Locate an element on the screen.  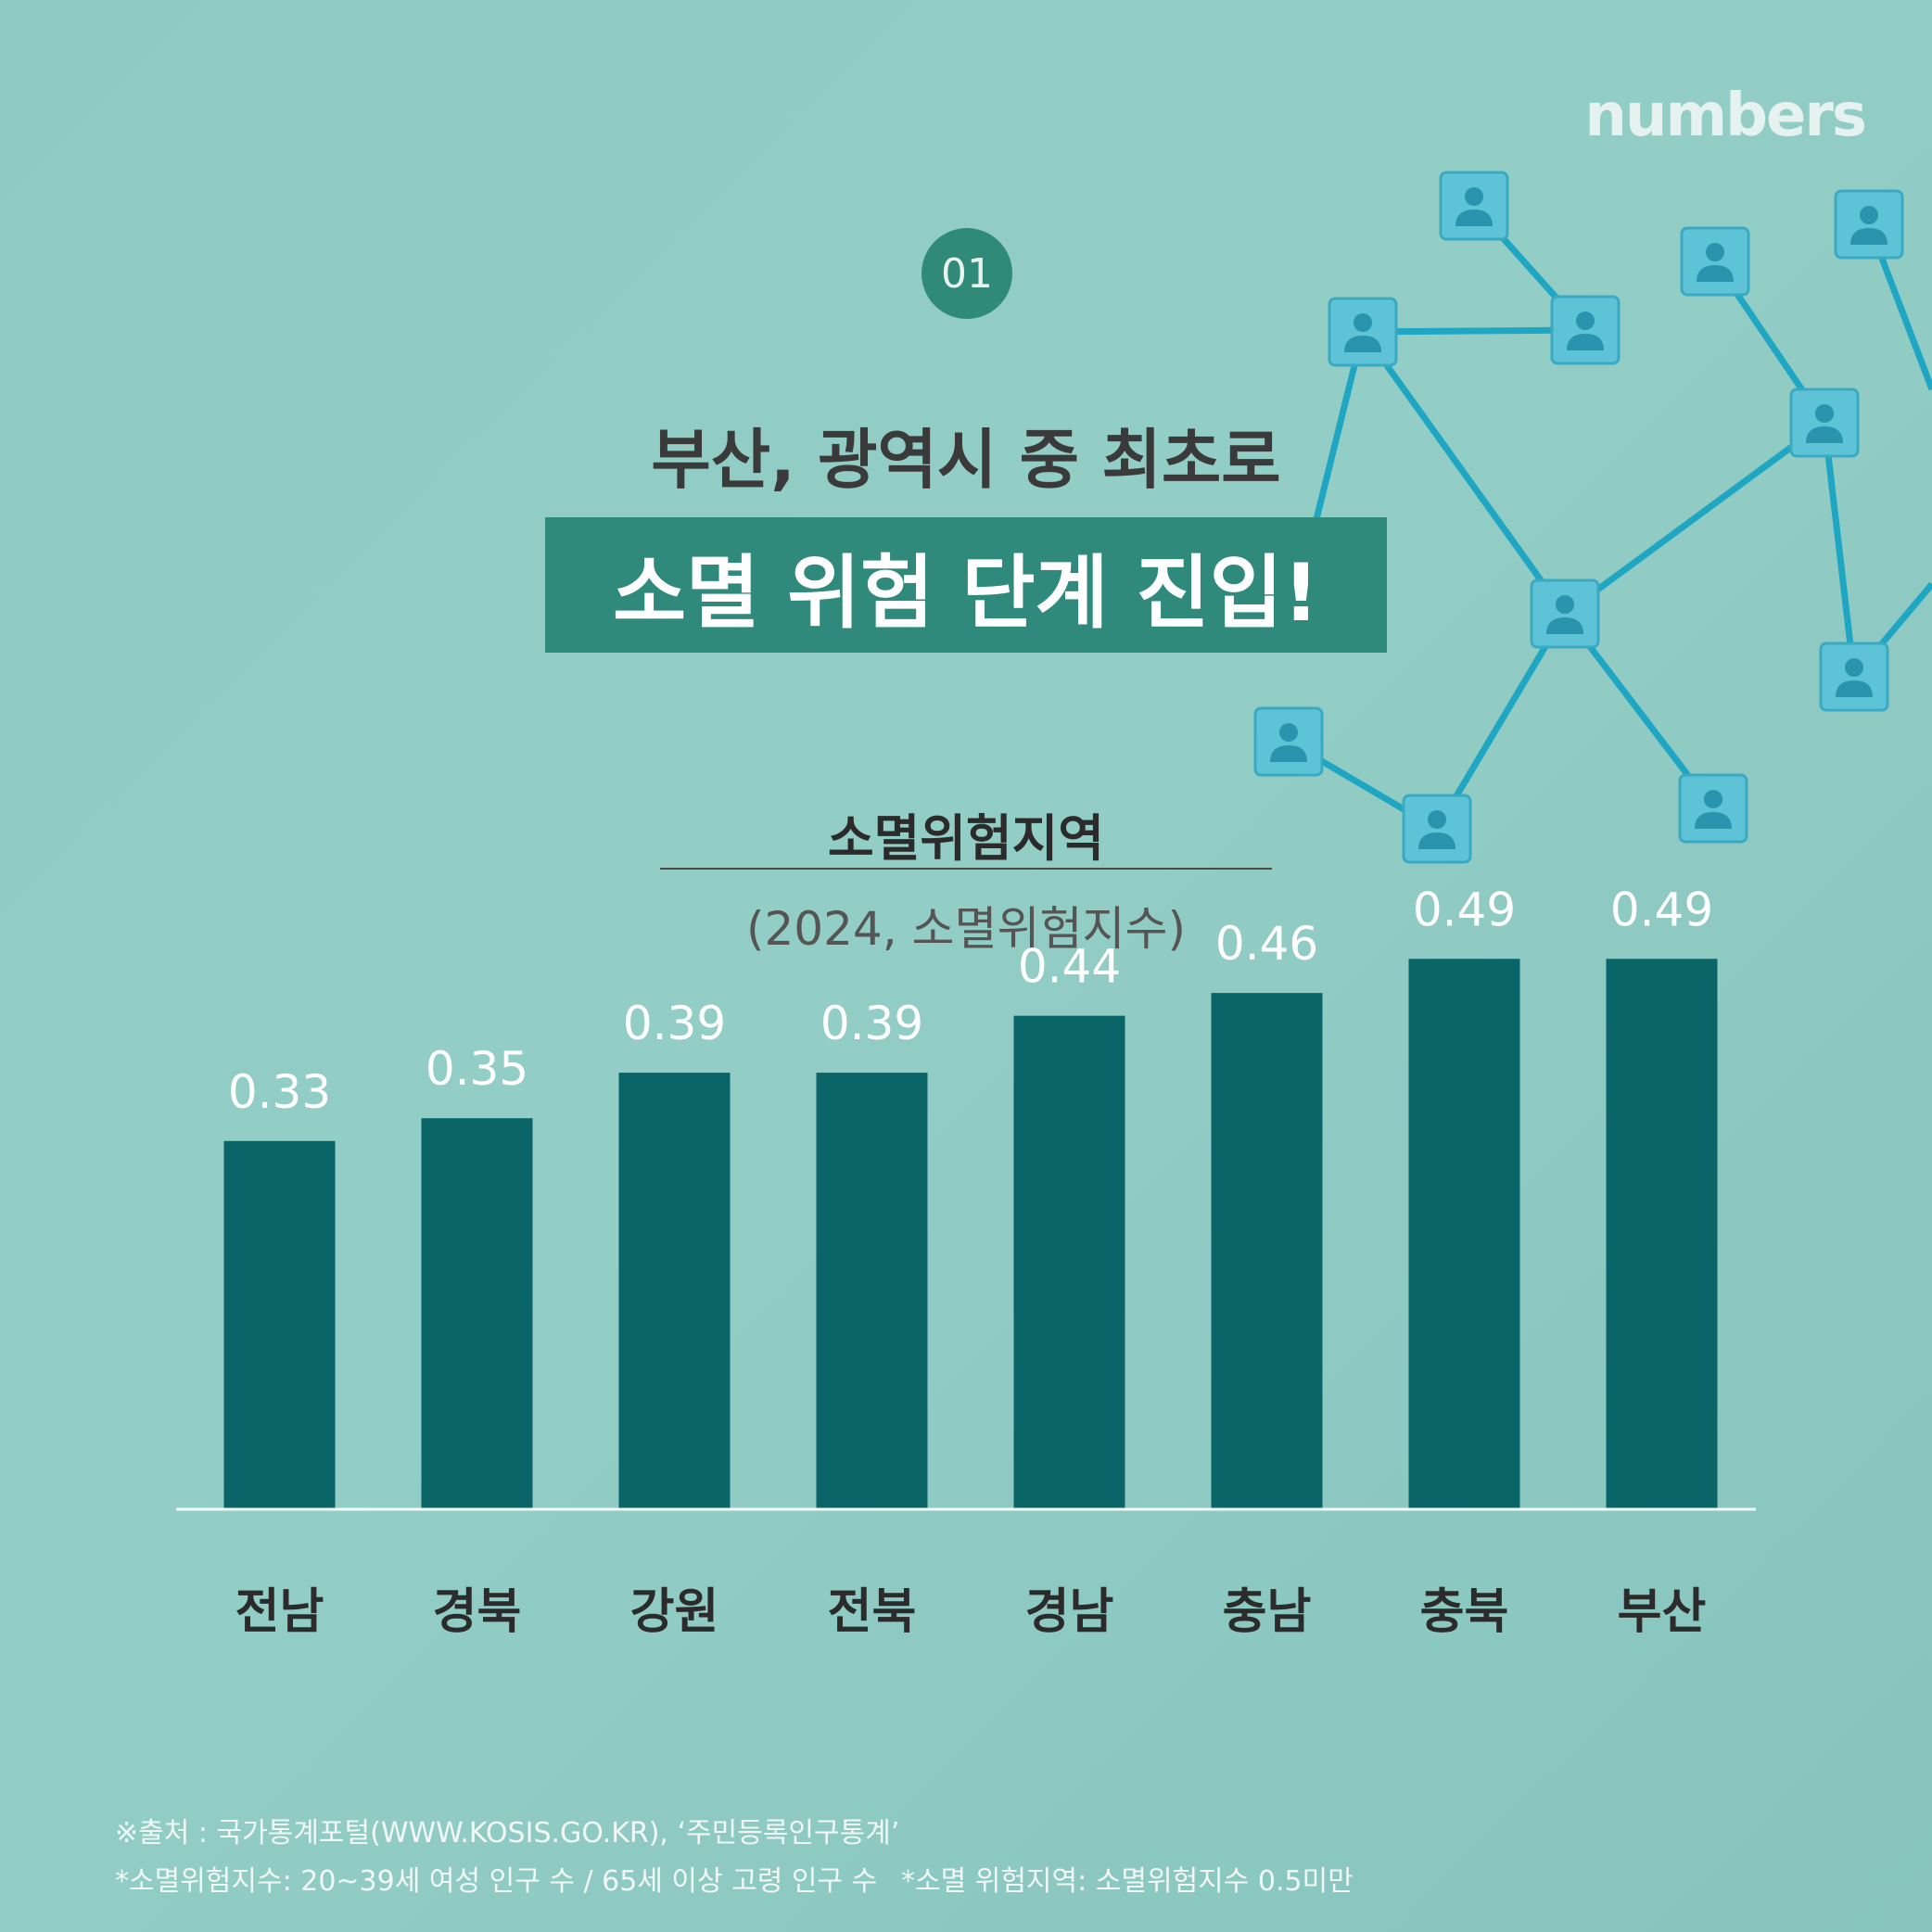
chart-subtitle: (2024, 소멸위험지수) is located at coordinates (966, 929).